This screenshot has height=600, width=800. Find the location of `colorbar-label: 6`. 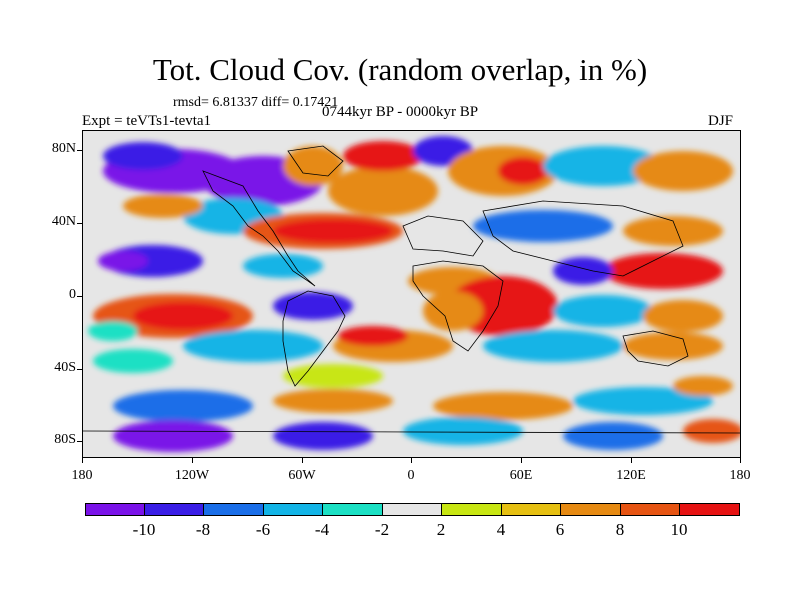

colorbar-label: 6 is located at coordinates (560, 529).